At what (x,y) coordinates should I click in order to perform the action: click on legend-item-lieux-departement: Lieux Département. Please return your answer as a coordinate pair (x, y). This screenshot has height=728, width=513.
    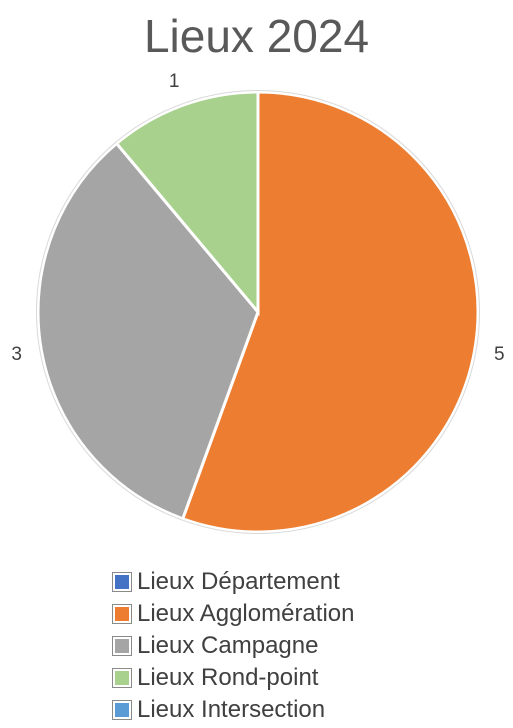
    Looking at the image, I should click on (277, 582).